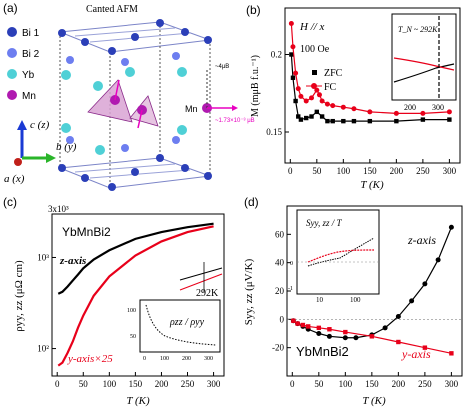  I want to click on panel-c-inset-ytick-50: 50, so click(133, 337).